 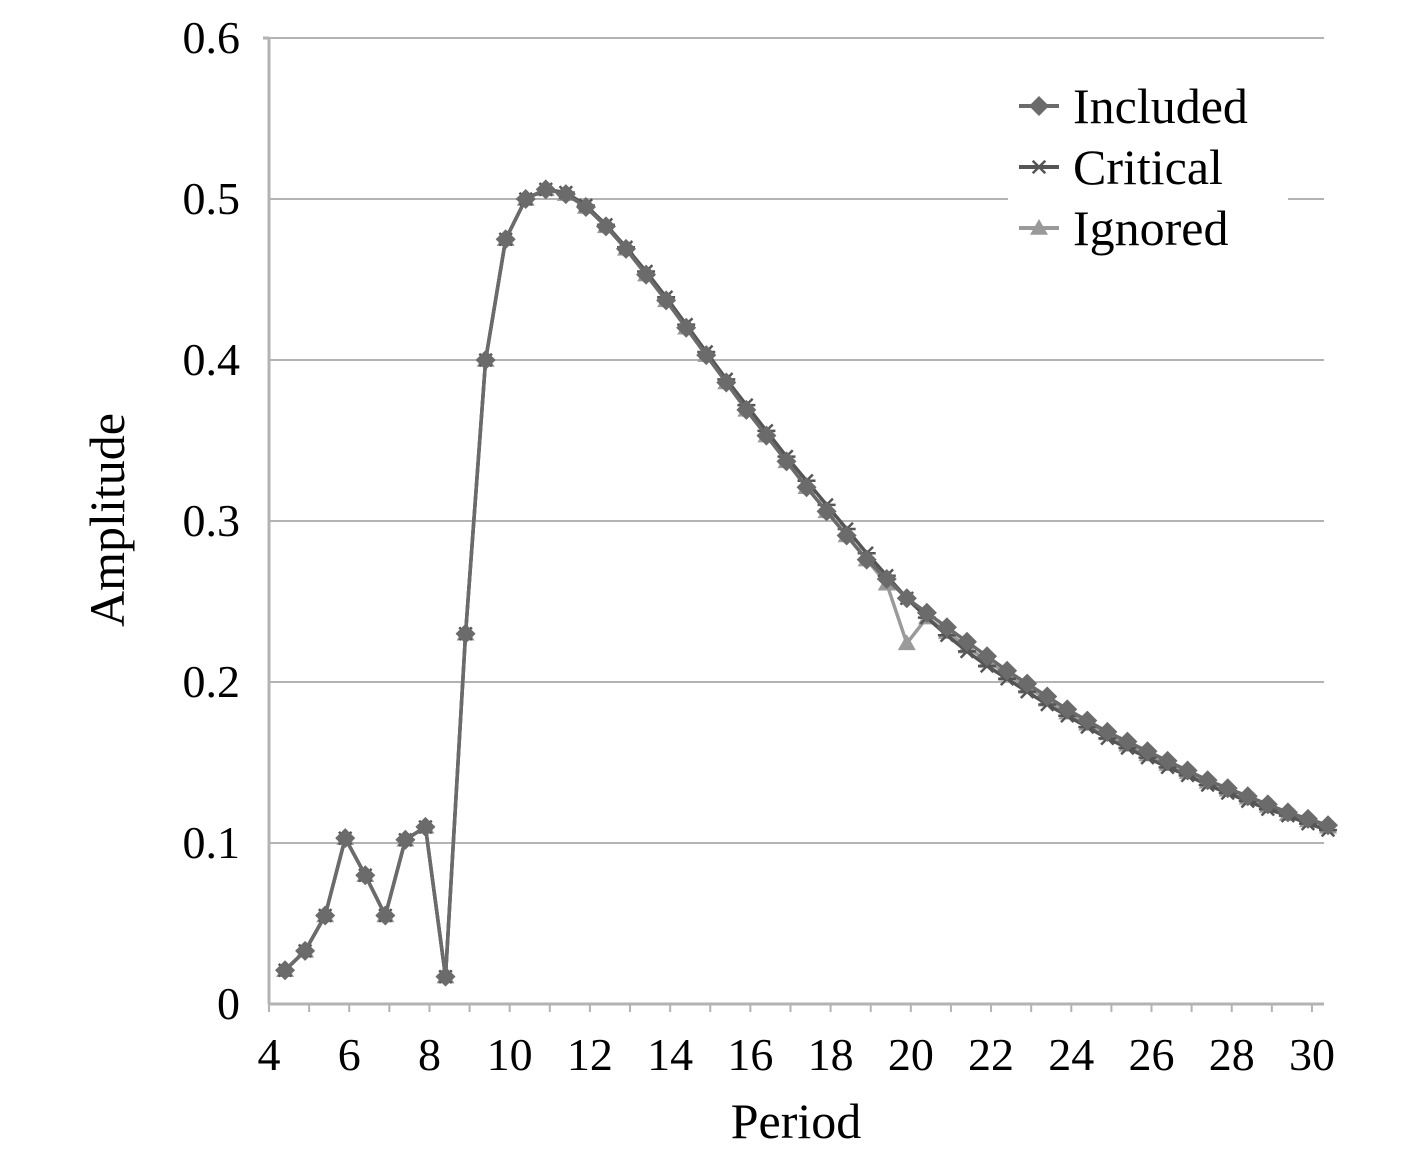 I want to click on legend-marker-included, so click(x=1039, y=106).